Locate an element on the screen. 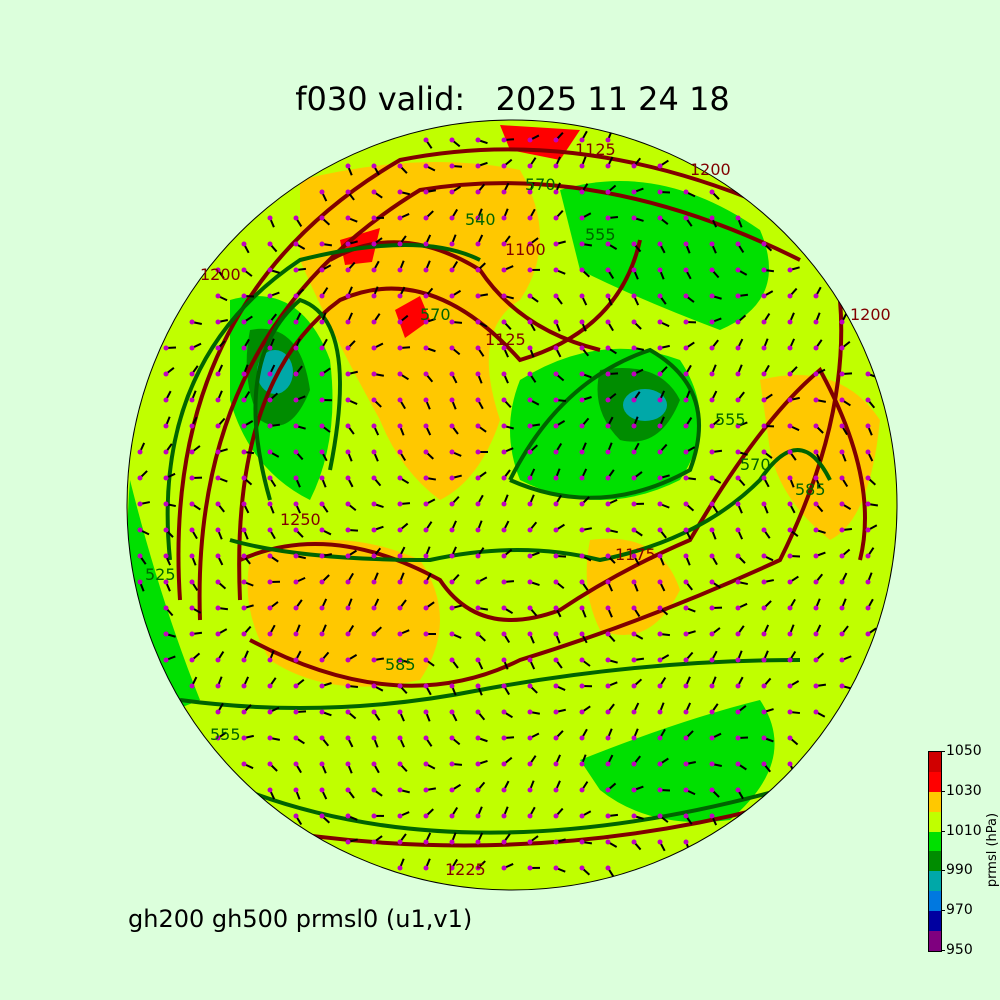 This screenshot has height=1000, width=1000. map-title: f030 valid: 2025 11 24 18 is located at coordinates (512, 99).